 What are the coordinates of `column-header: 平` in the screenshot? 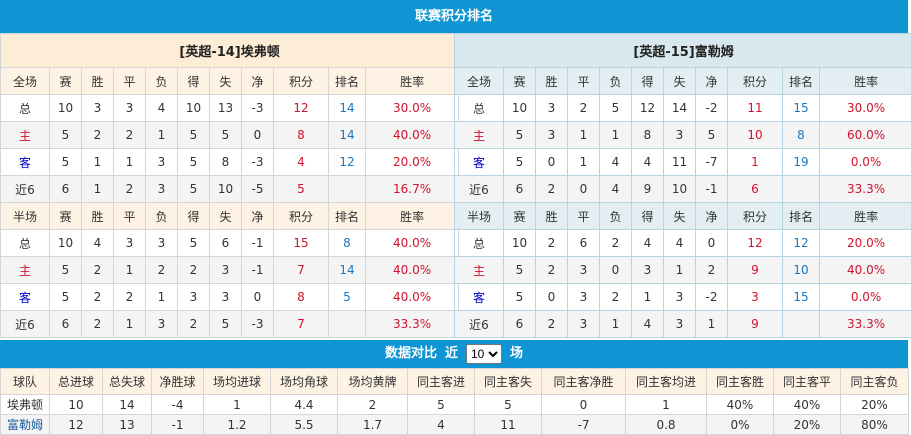 It's located at (130, 216).